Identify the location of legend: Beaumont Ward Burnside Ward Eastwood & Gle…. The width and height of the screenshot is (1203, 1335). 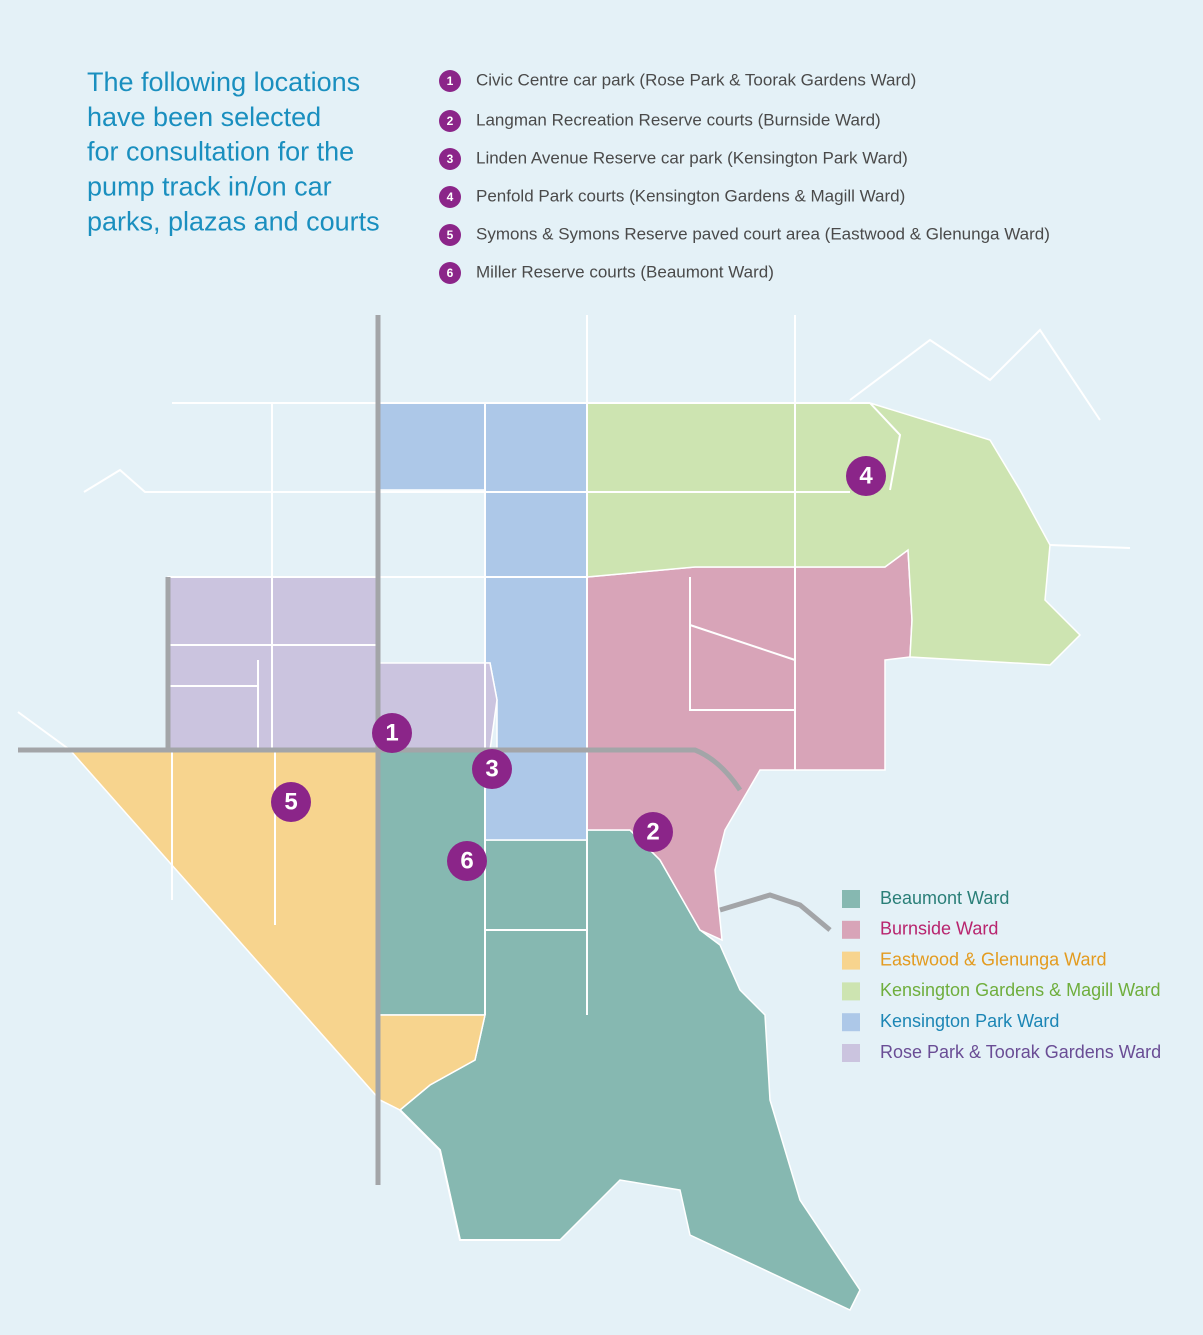
(1001, 975).